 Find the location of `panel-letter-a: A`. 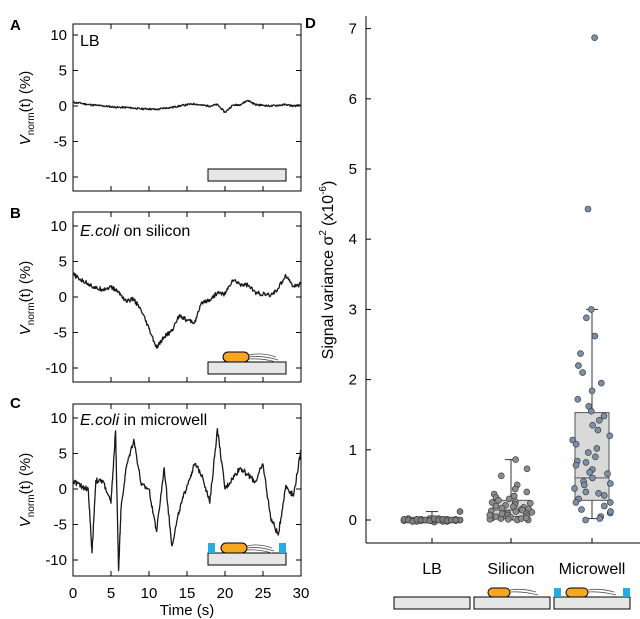

panel-letter-a: A is located at coordinates (15, 25).